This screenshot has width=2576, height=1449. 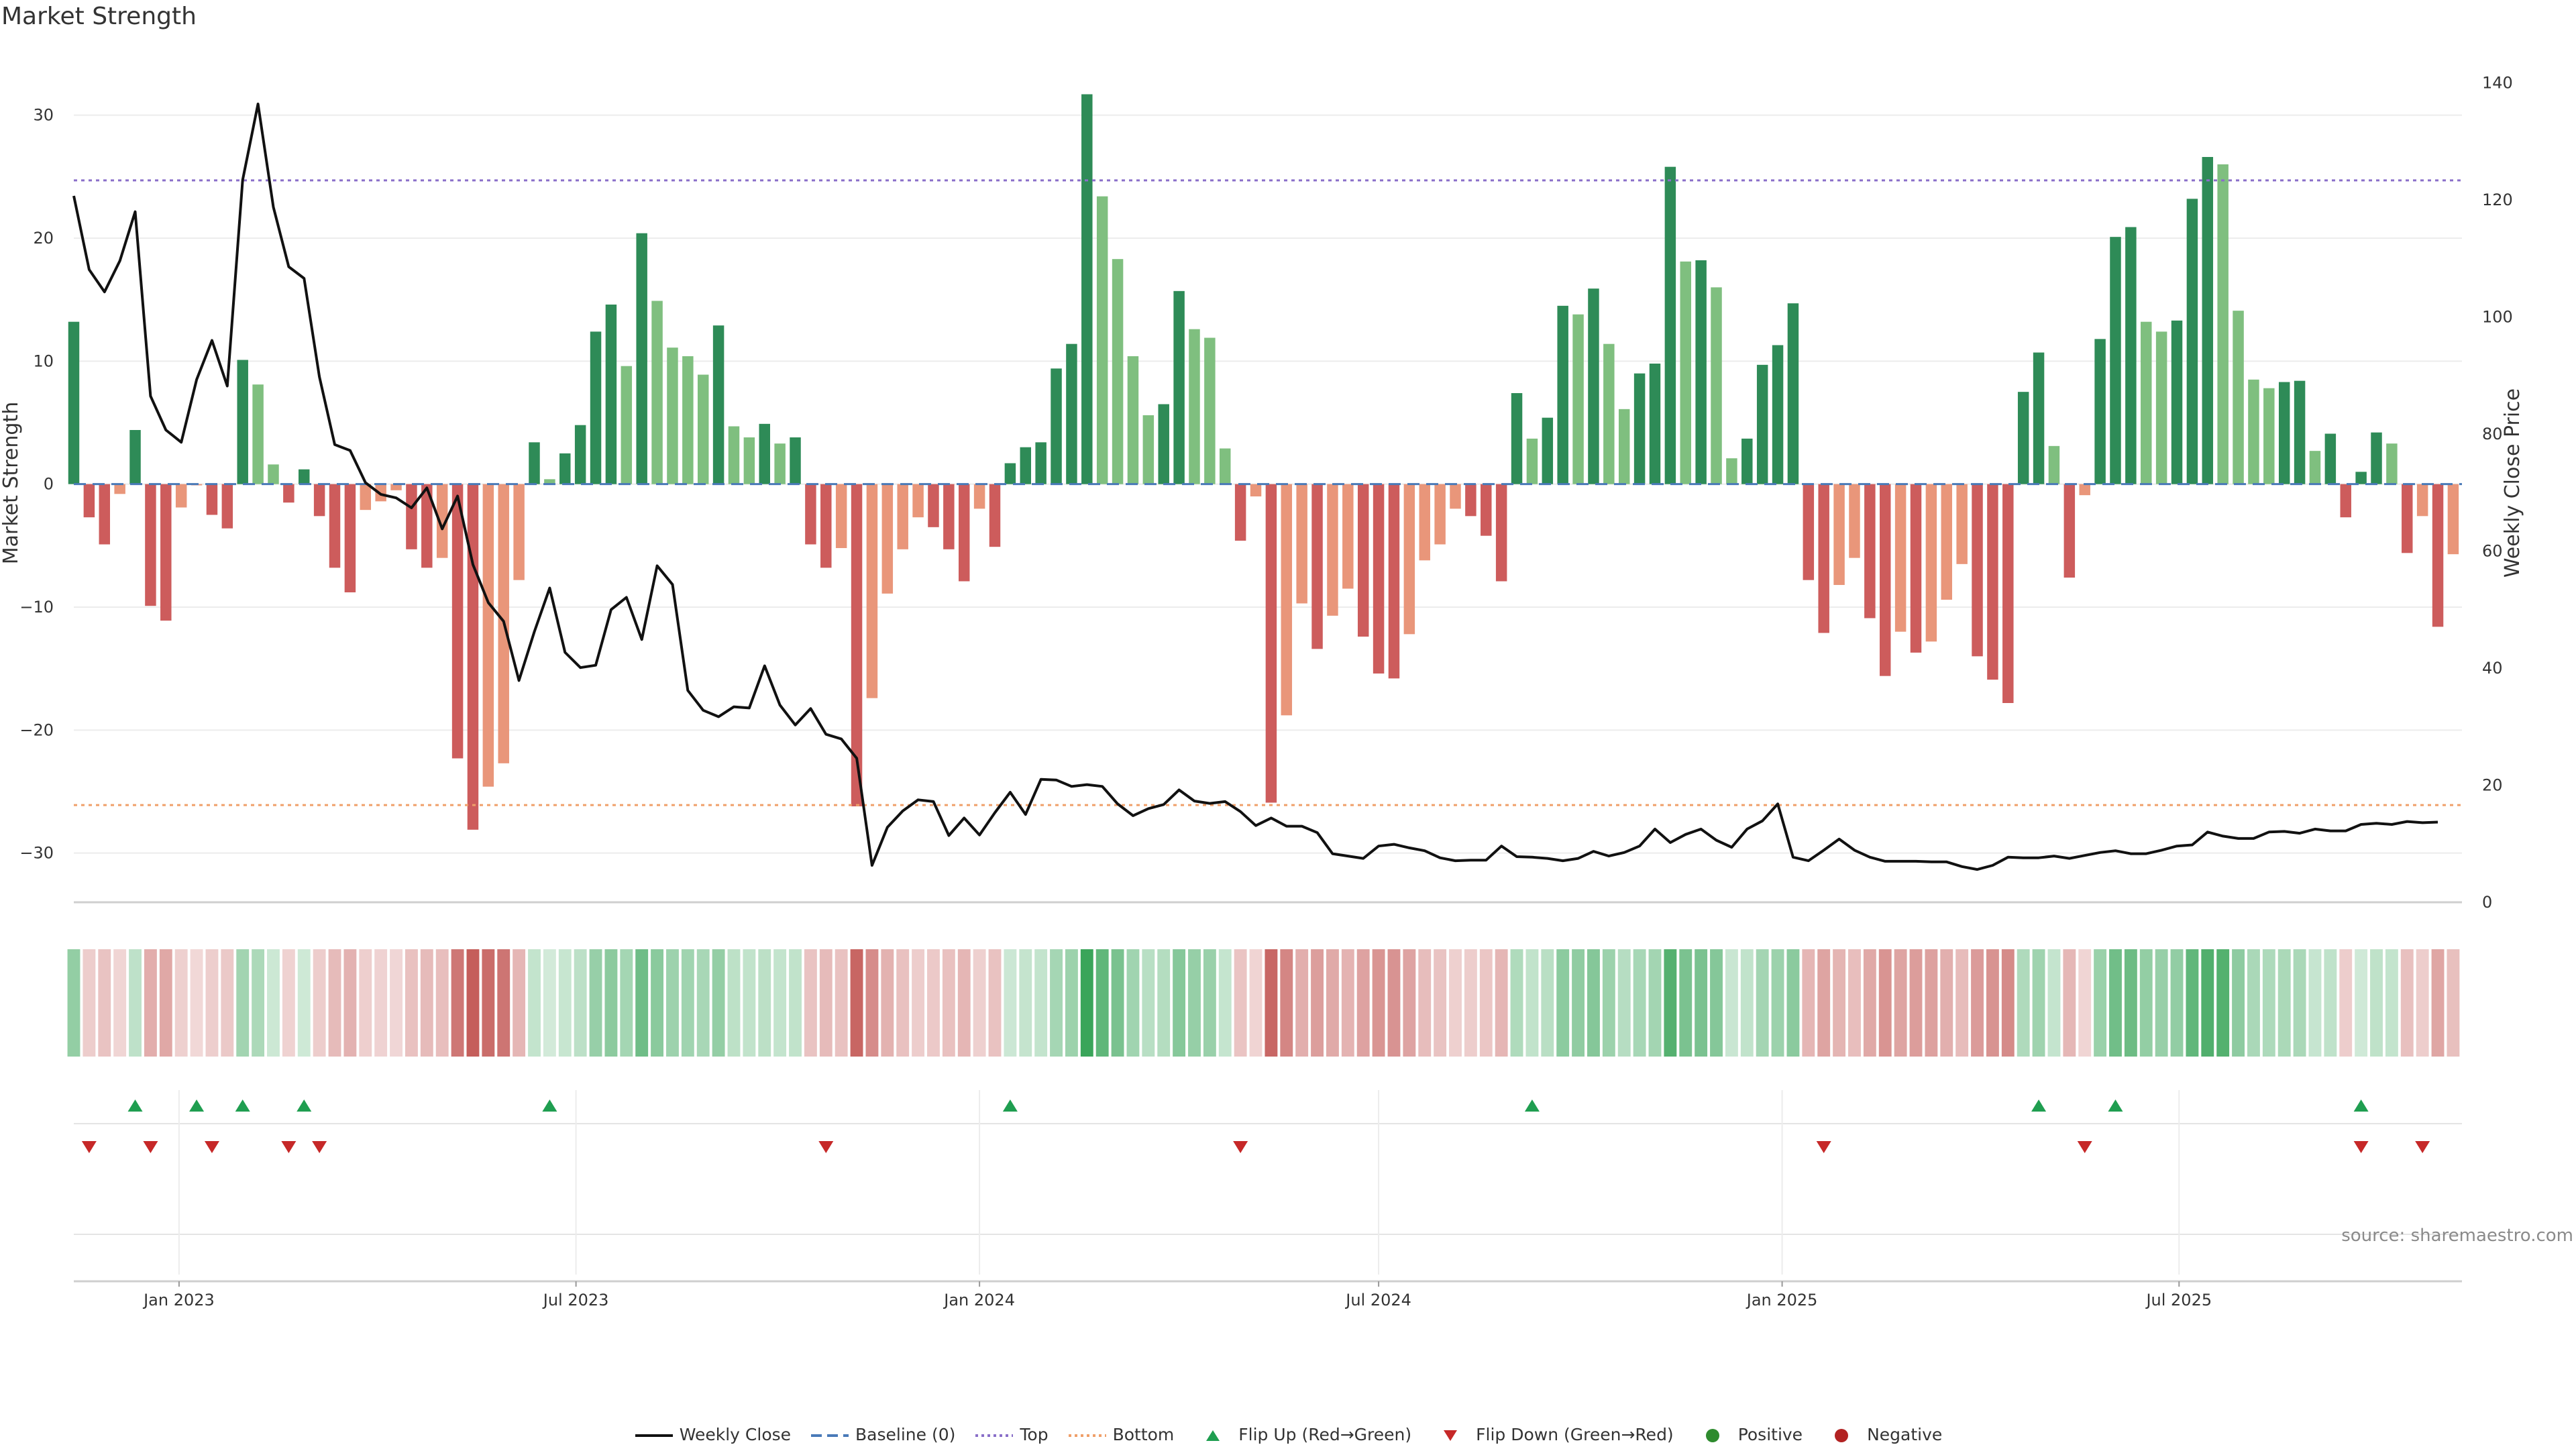 What do you see at coordinates (1905, 1434) in the screenshot?
I see `legend-label: Negative` at bounding box center [1905, 1434].